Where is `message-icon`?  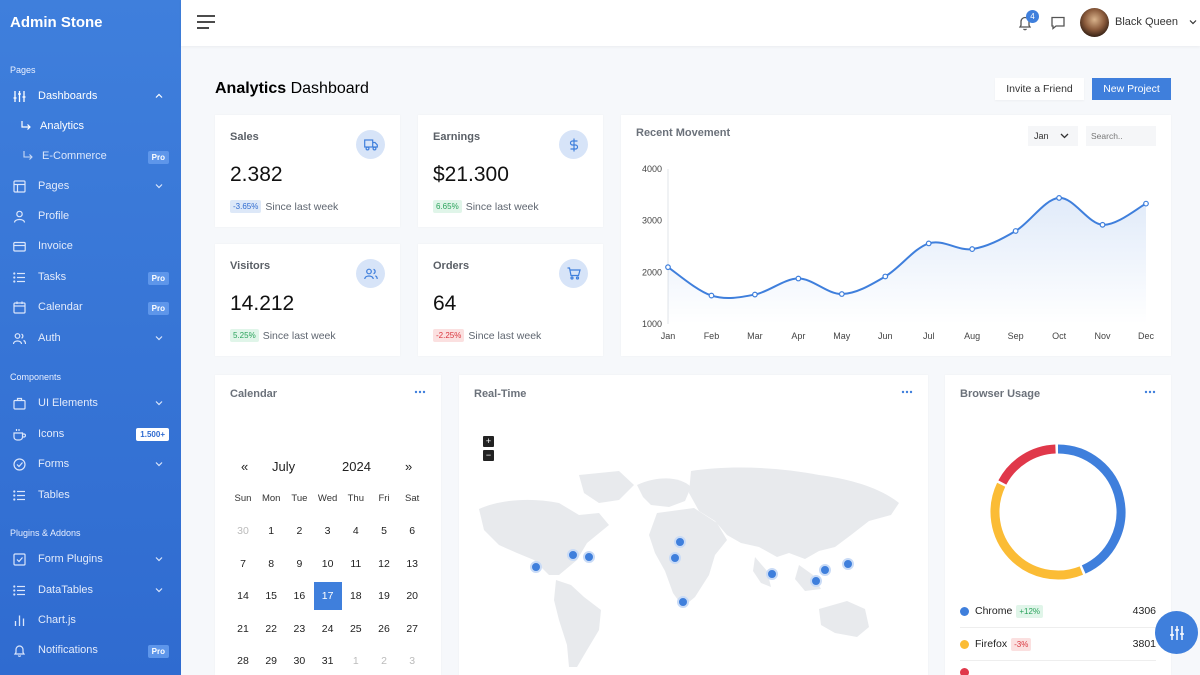 message-icon is located at coordinates (1058, 23).